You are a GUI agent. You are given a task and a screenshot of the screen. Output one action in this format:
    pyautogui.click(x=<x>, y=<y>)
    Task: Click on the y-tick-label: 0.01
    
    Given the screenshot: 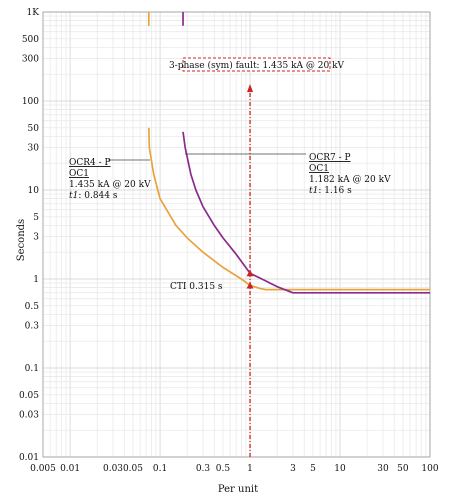 What is the action you would take?
    pyautogui.click(x=29, y=458)
    